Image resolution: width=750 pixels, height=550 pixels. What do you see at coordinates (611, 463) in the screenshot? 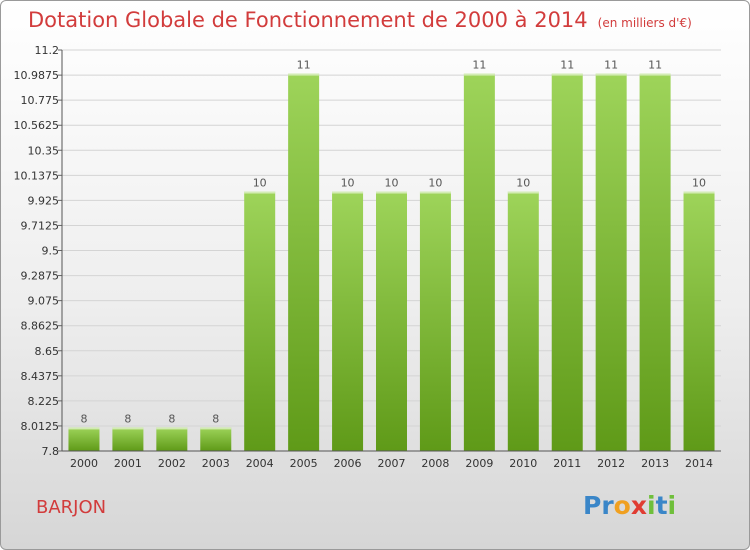
I see `x-tick-label: 2012` at bounding box center [611, 463].